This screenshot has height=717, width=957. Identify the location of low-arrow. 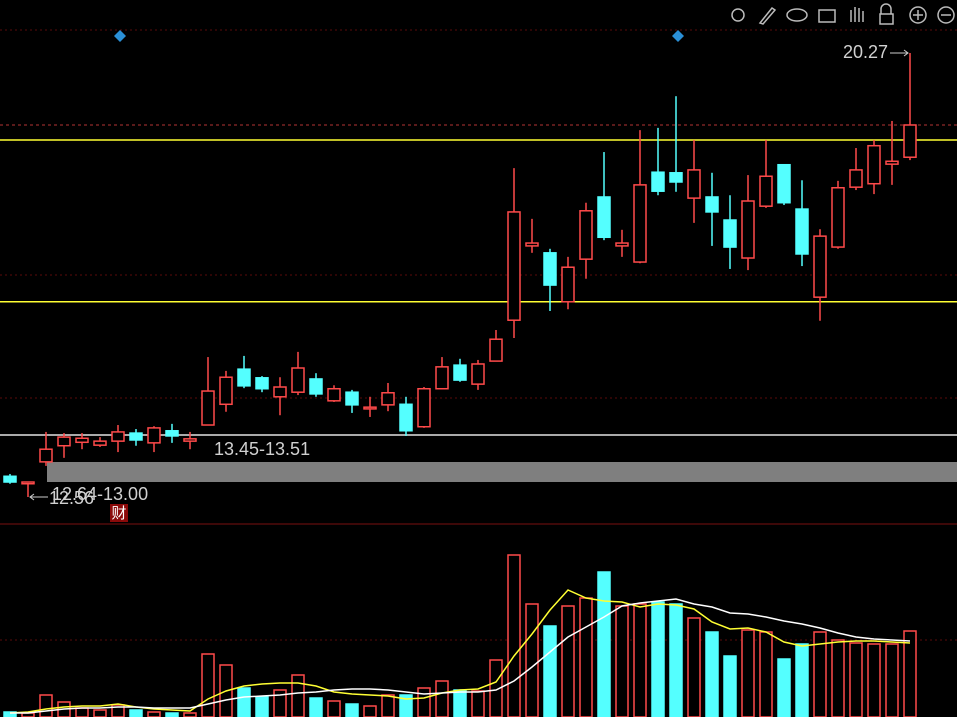
(38, 497).